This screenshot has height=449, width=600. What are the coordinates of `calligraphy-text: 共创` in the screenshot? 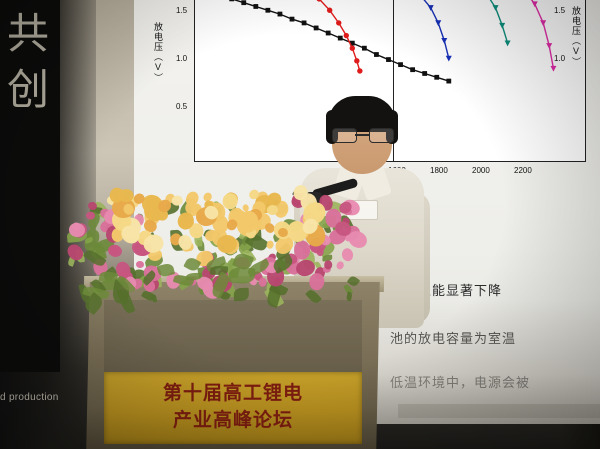 It's located at (27, 61).